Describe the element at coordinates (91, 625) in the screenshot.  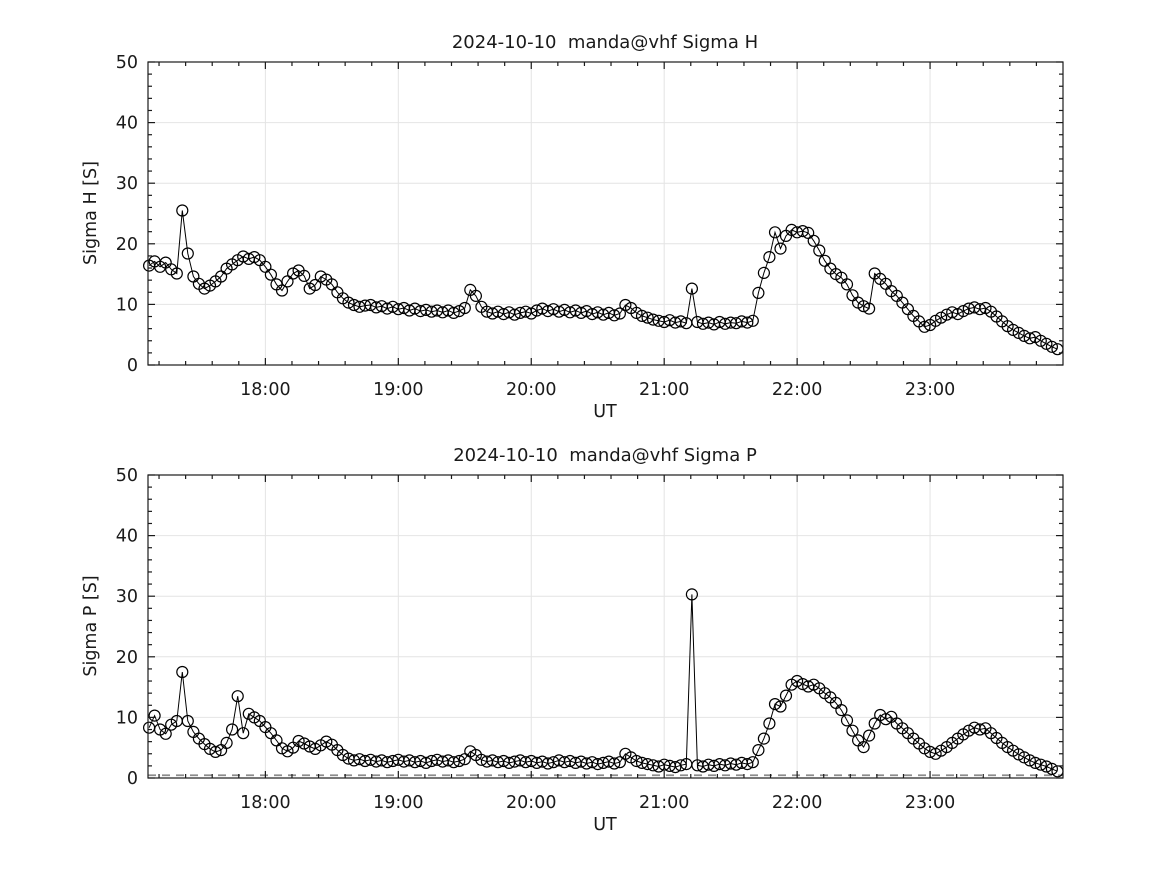
I see `sigma-p-y-axis-label: Sigma P [S]` at that location.